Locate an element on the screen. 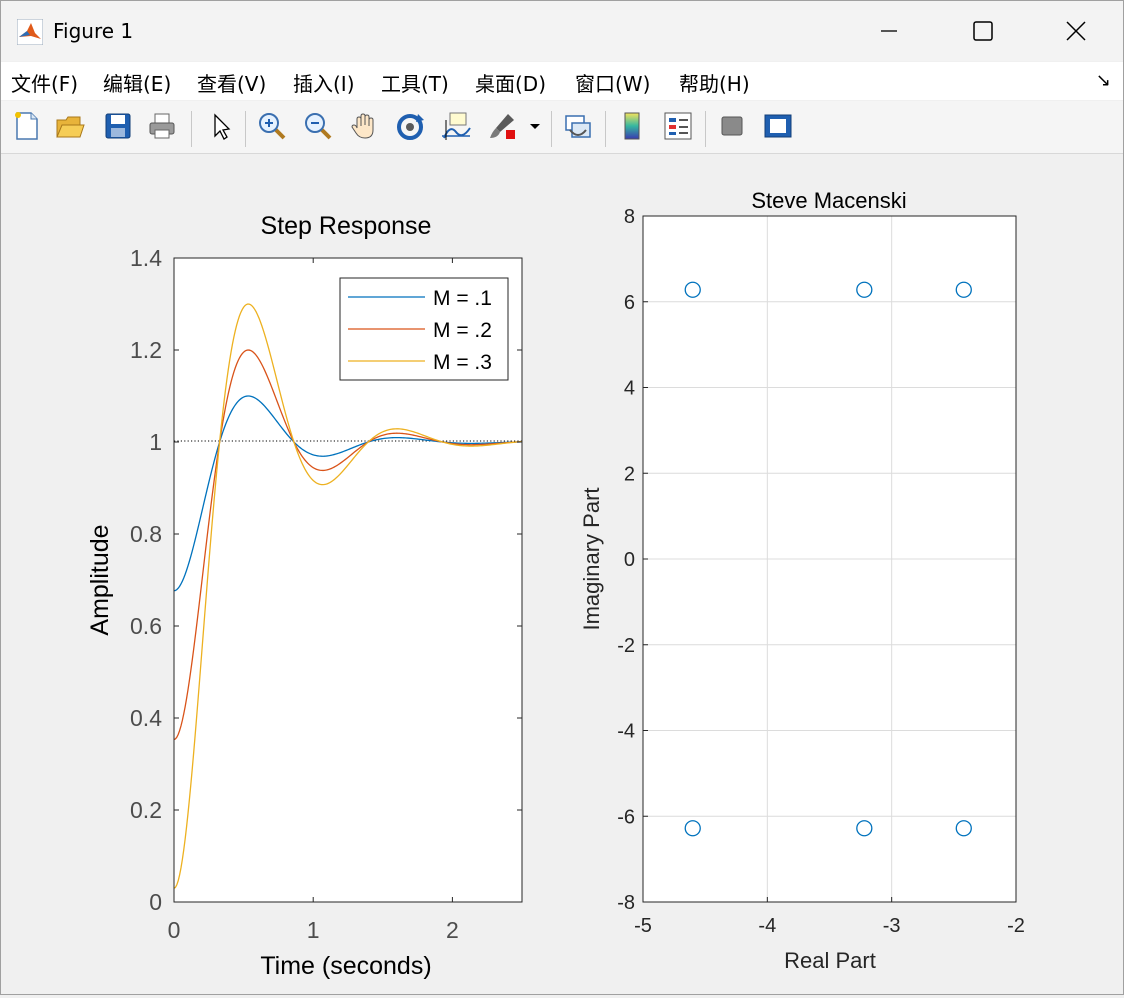 The height and width of the screenshot is (998, 1124). minimize-button is located at coordinates (889, 31).